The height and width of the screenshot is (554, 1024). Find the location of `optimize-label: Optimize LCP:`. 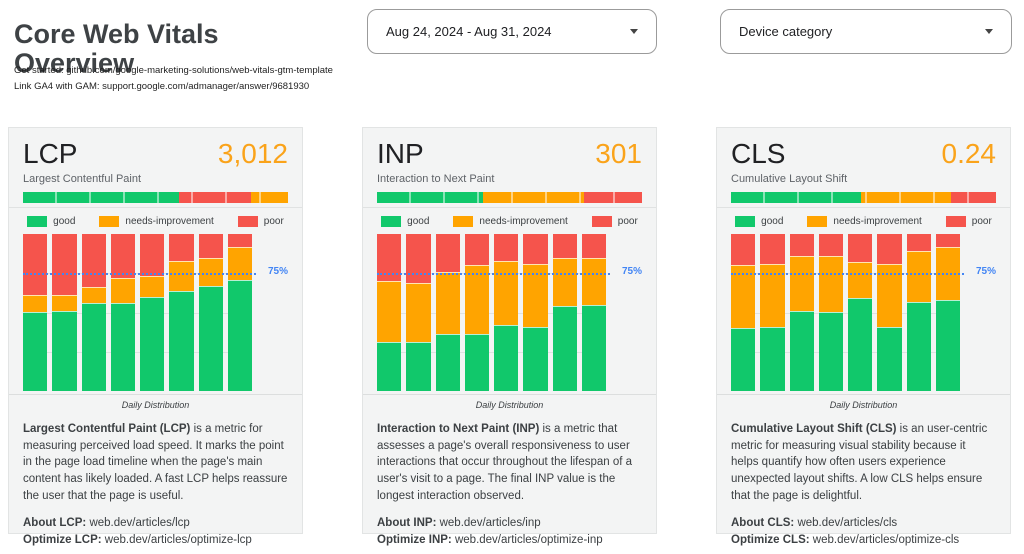

optimize-label: Optimize LCP: is located at coordinates (62, 540).